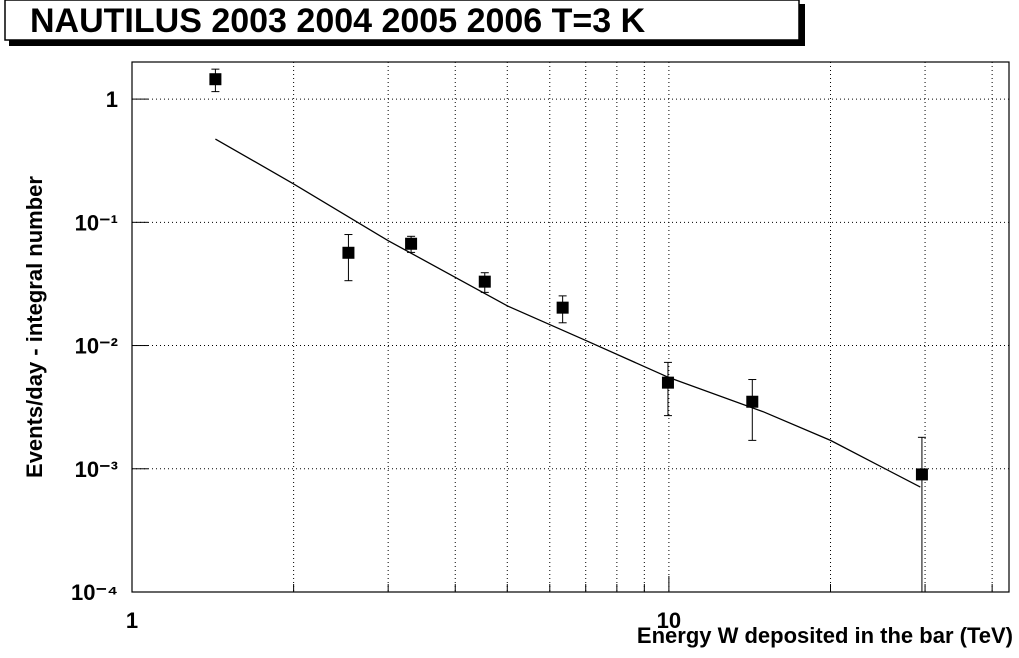 The width and height of the screenshot is (1019, 658). I want to click on y-tick-label: 10⁻², so click(96, 346).